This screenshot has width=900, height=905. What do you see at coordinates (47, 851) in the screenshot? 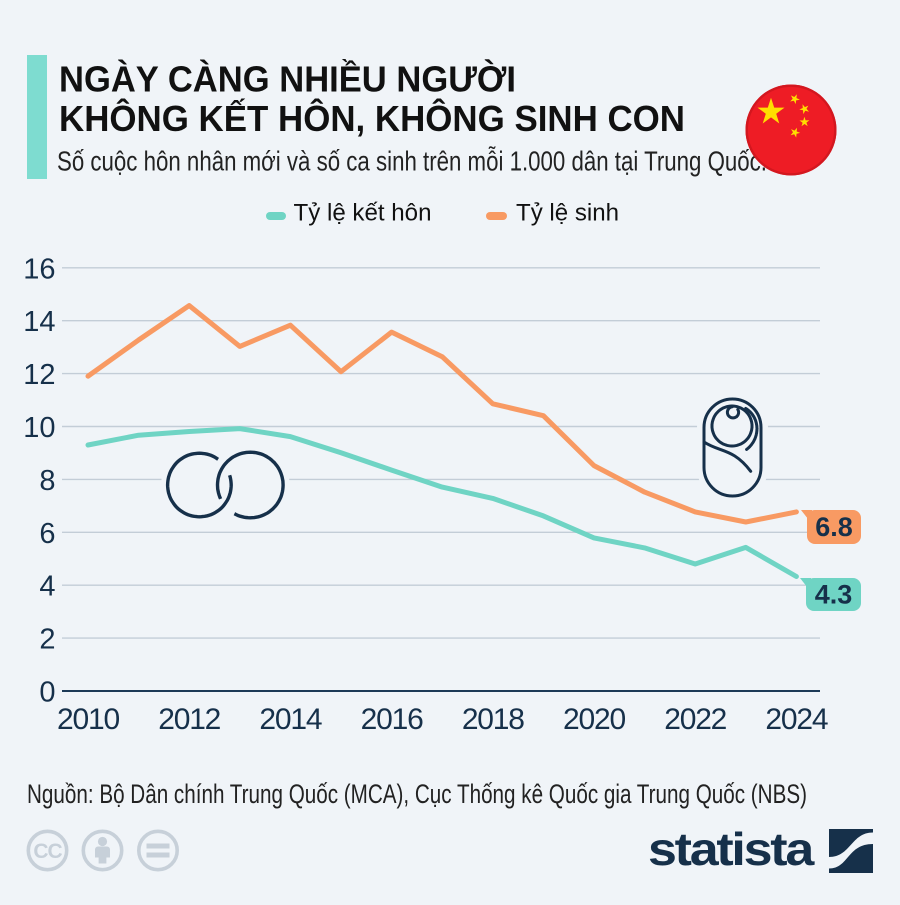
I see `svg-text: CC` at bounding box center [47, 851].